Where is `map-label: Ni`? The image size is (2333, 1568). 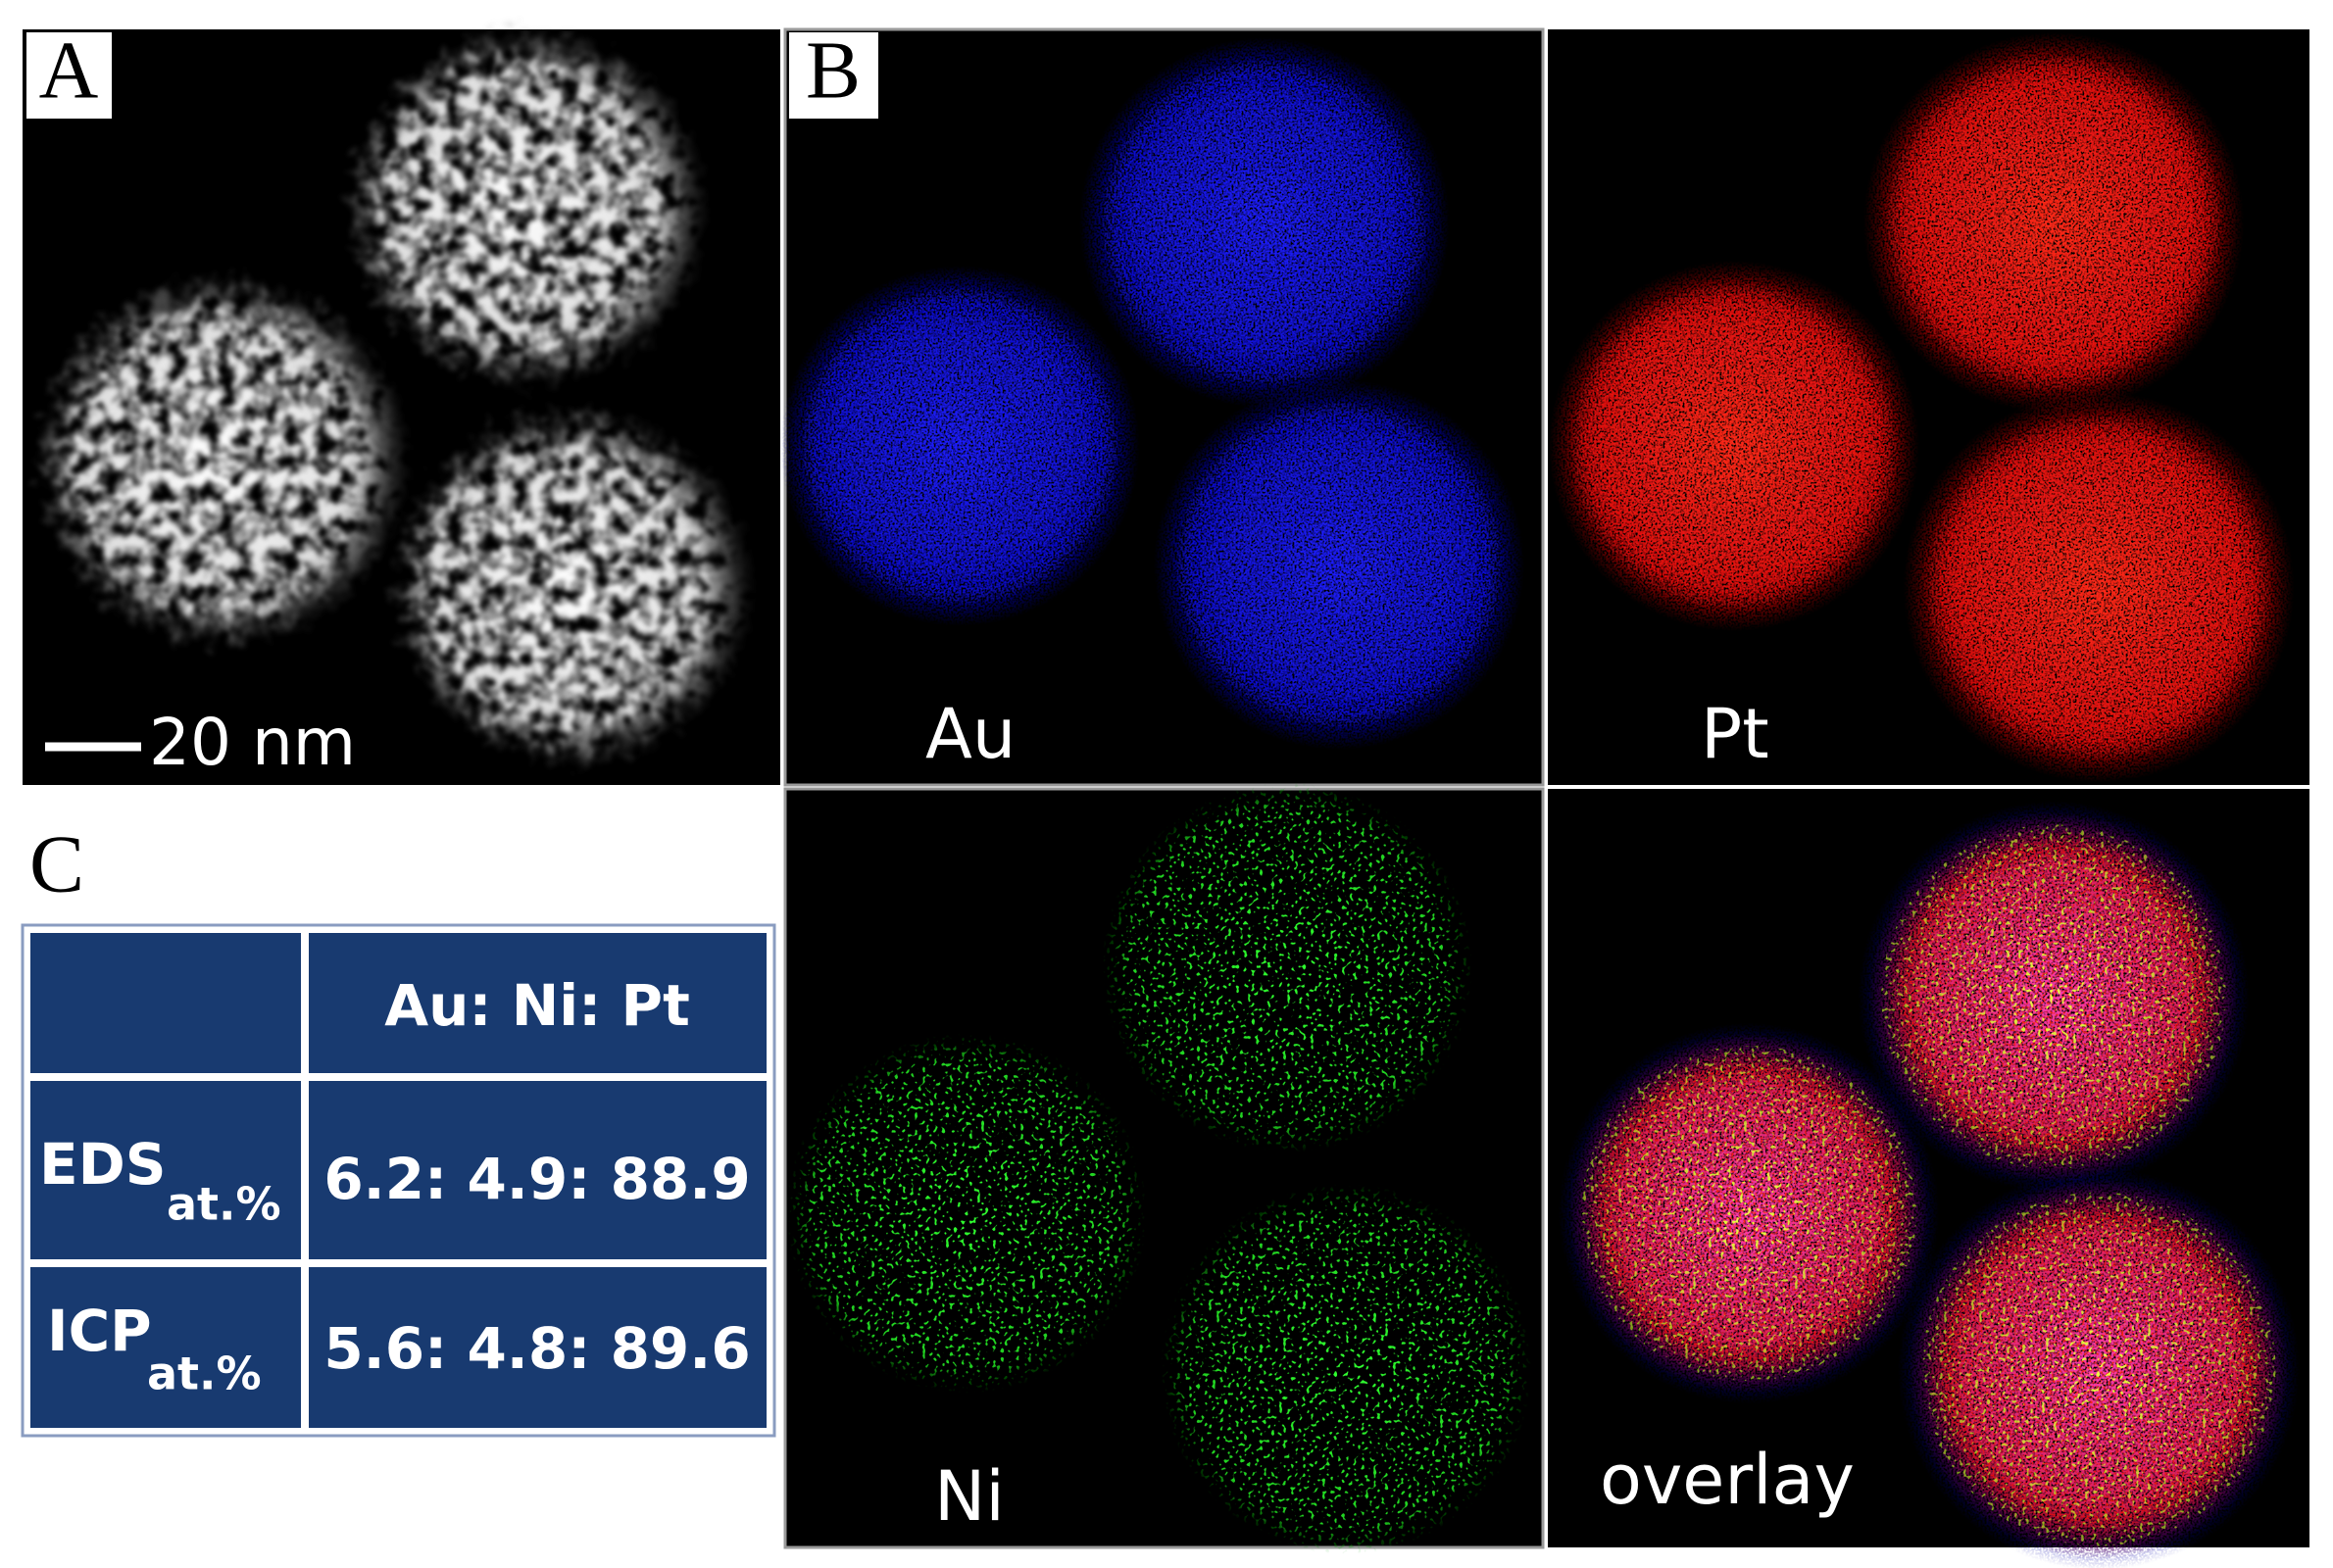 map-label: Ni is located at coordinates (969, 1496).